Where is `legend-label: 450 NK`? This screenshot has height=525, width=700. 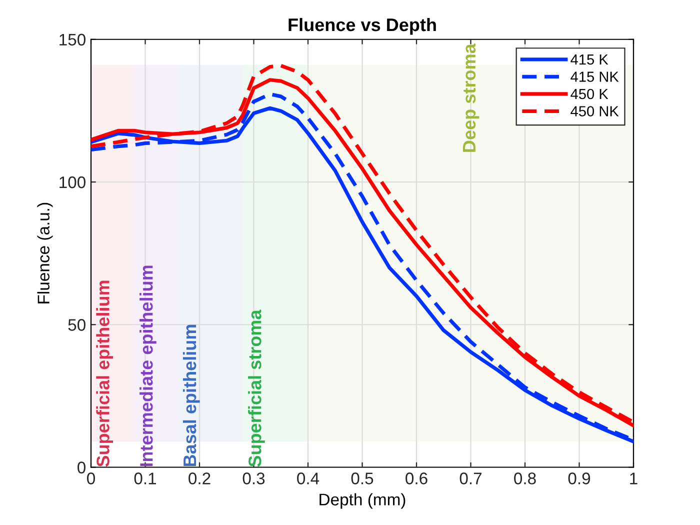
legend-label: 450 NK is located at coordinates (594, 111).